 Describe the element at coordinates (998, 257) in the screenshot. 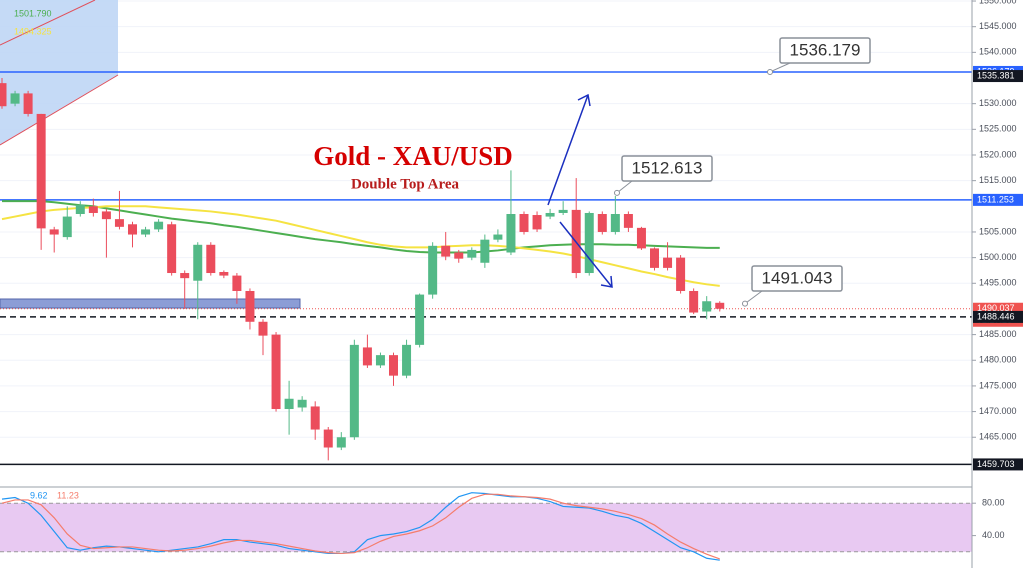

I see `y-tick-label: 1500.000` at that location.